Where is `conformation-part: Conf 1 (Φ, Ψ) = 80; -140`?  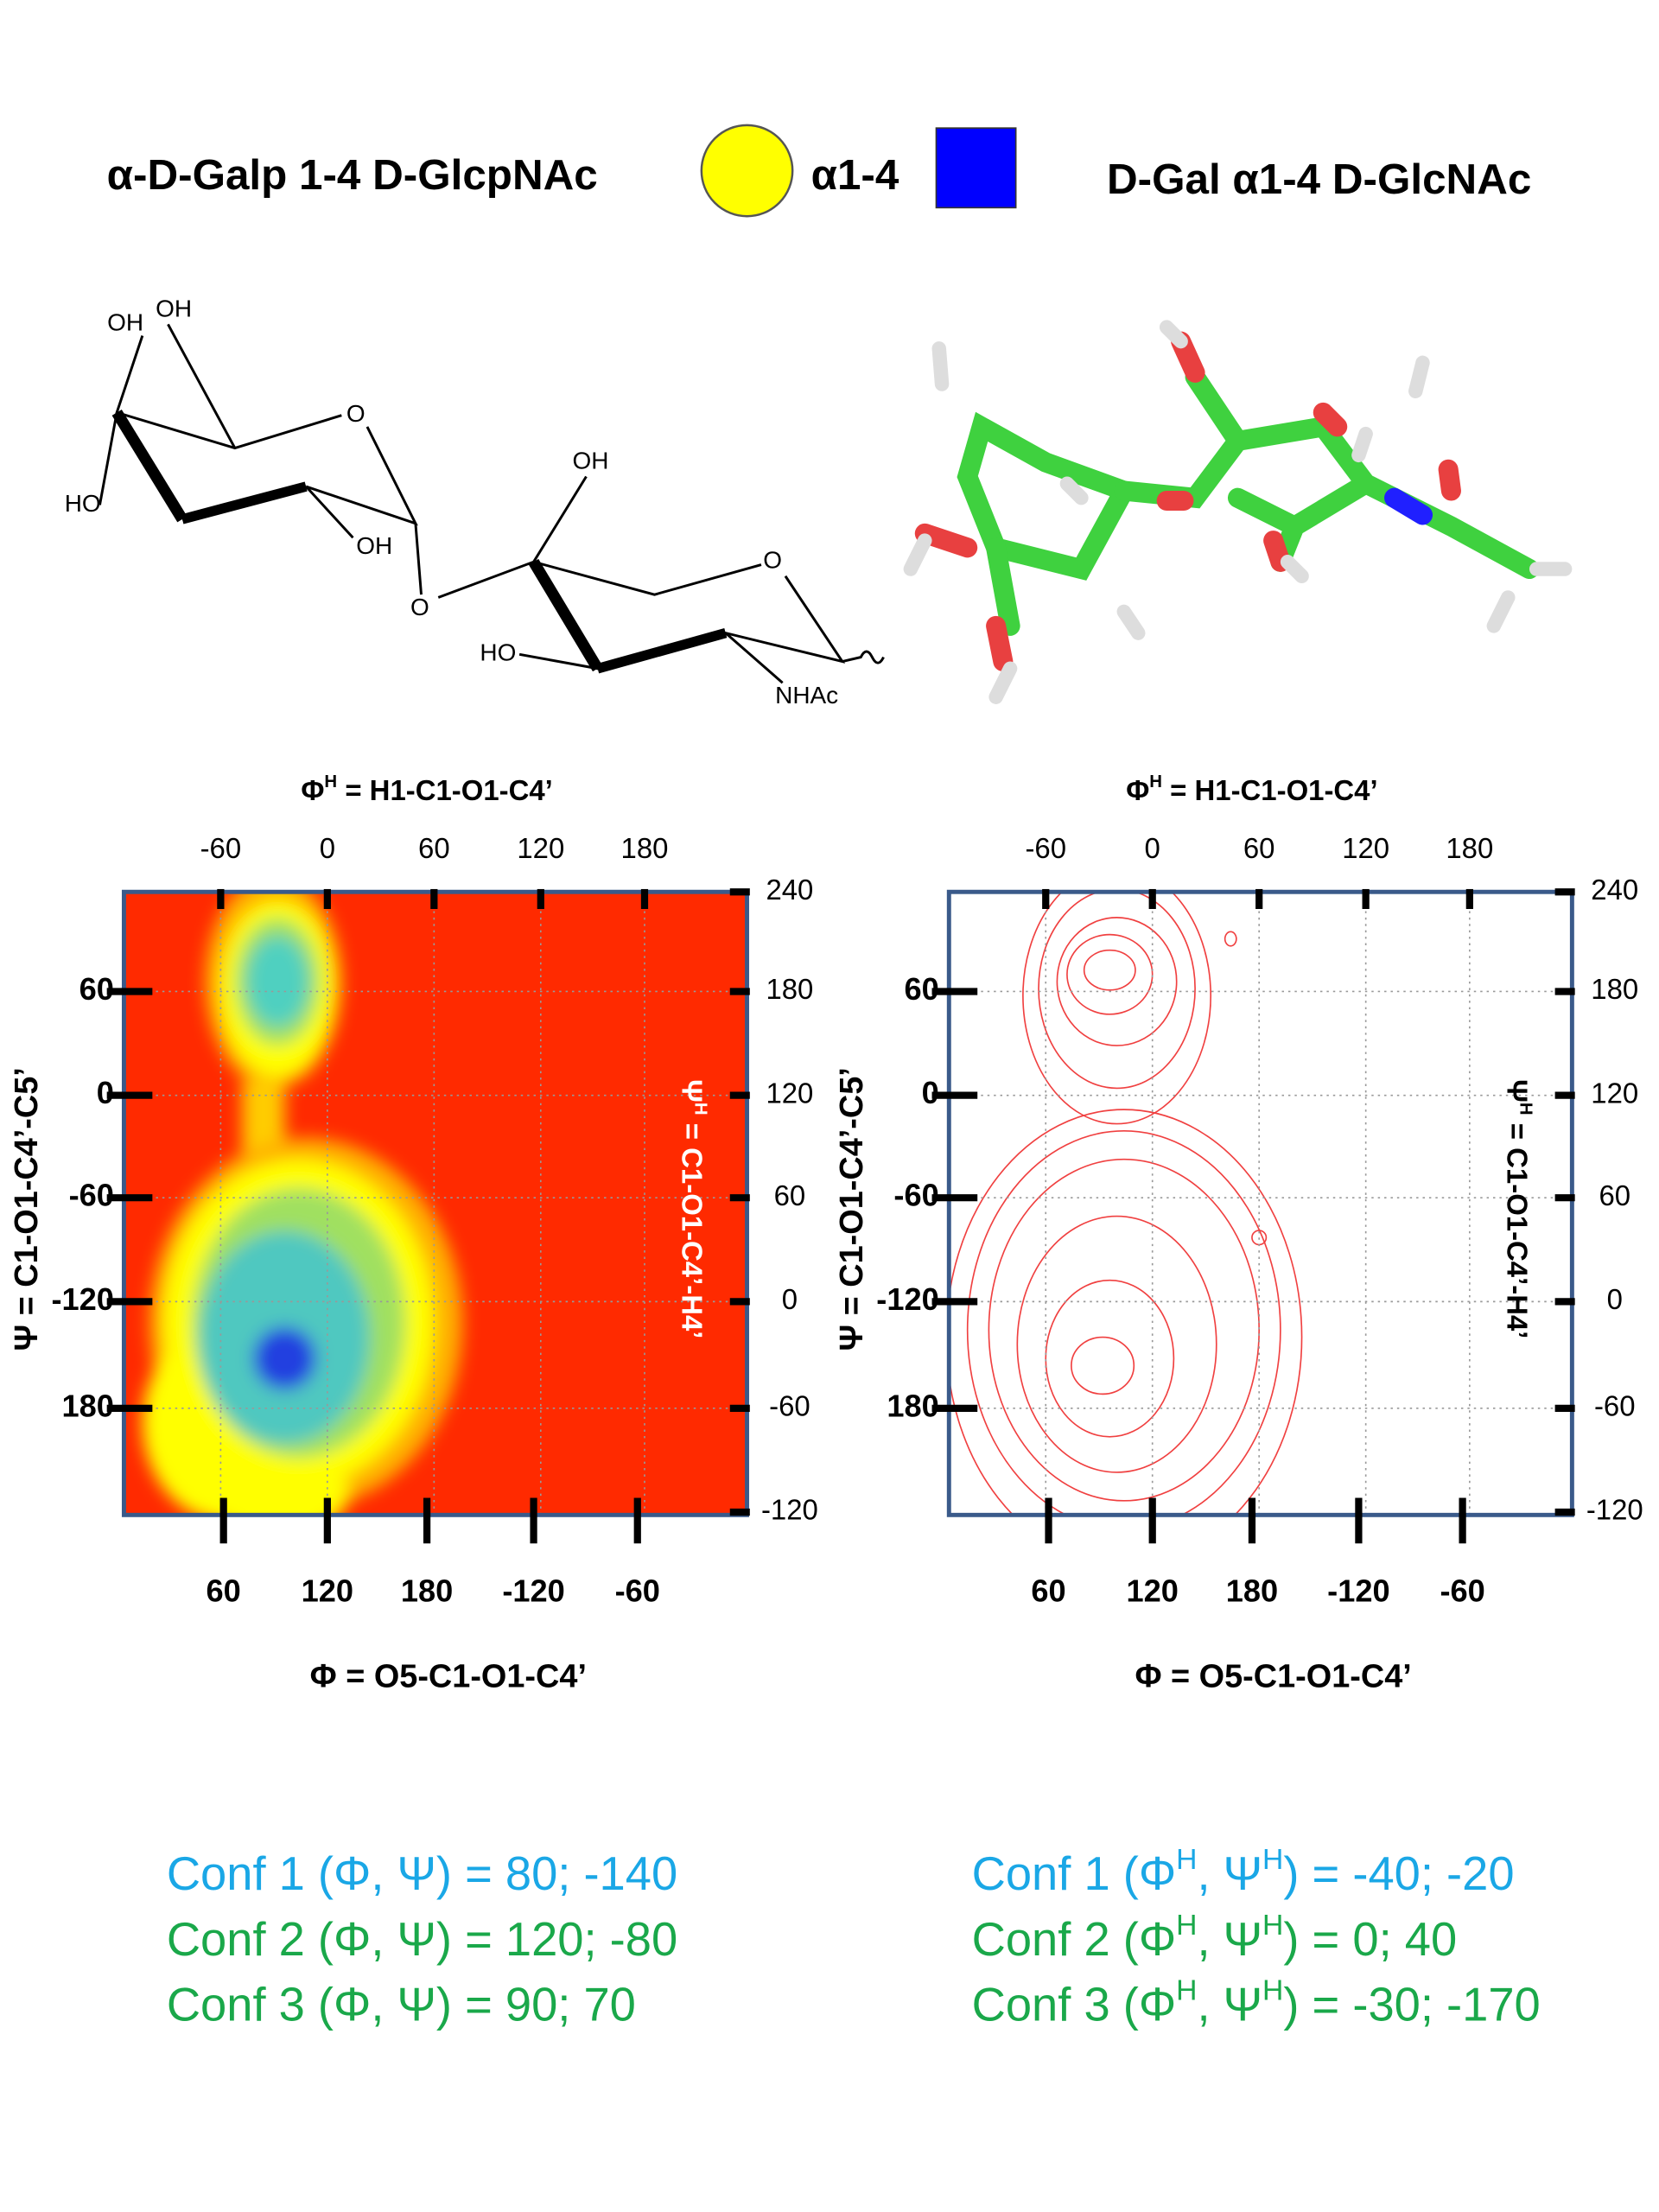
conformation-part: Conf 1 (Φ, Ψ) = 80; -140 is located at coordinates (422, 1873).